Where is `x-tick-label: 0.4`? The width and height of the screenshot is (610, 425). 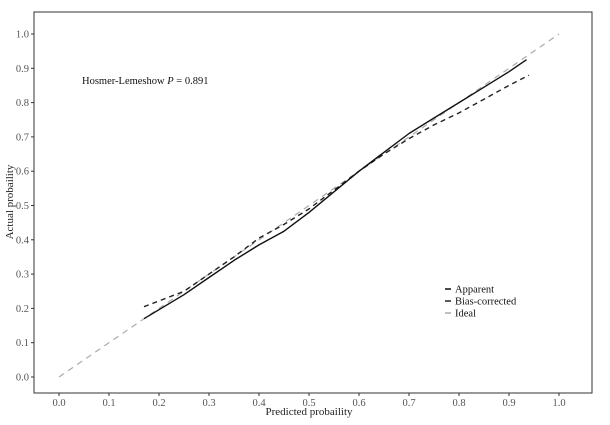
x-tick-label: 0.4 is located at coordinates (259, 403).